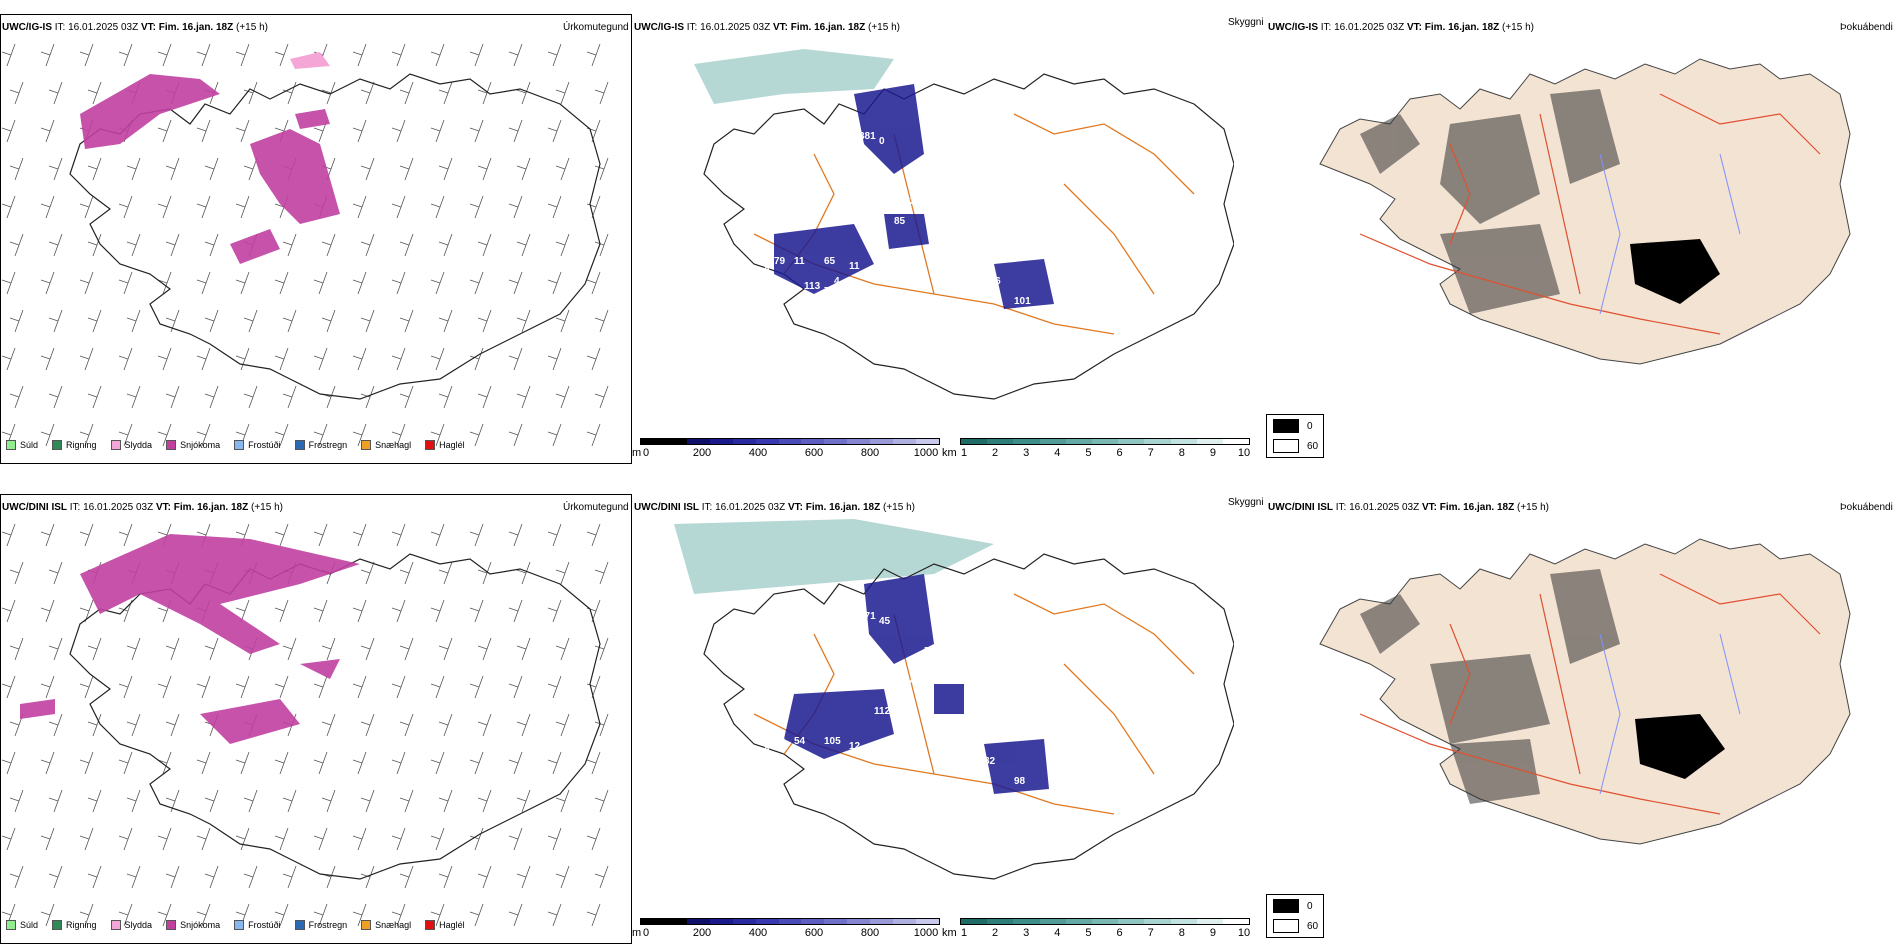  I want to click on colorbar-tick: 2, so click(995, 453).